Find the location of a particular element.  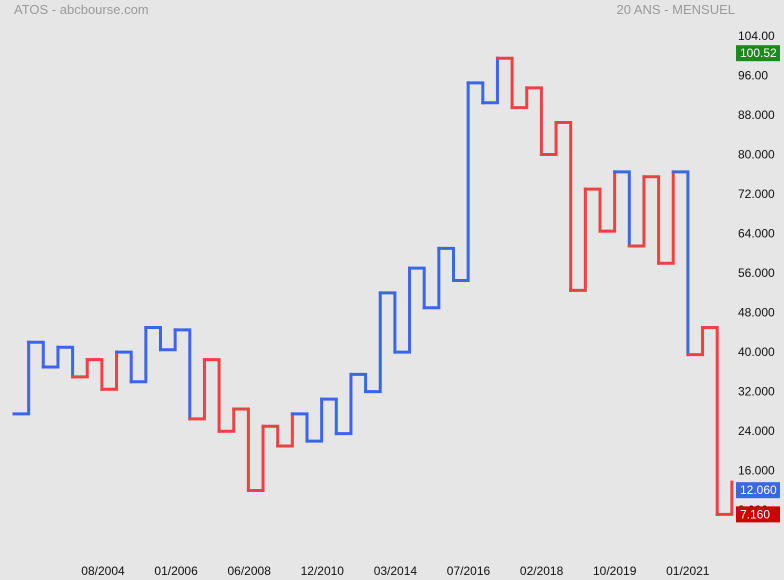

down-marker-badge: 7.160 is located at coordinates (755, 514).